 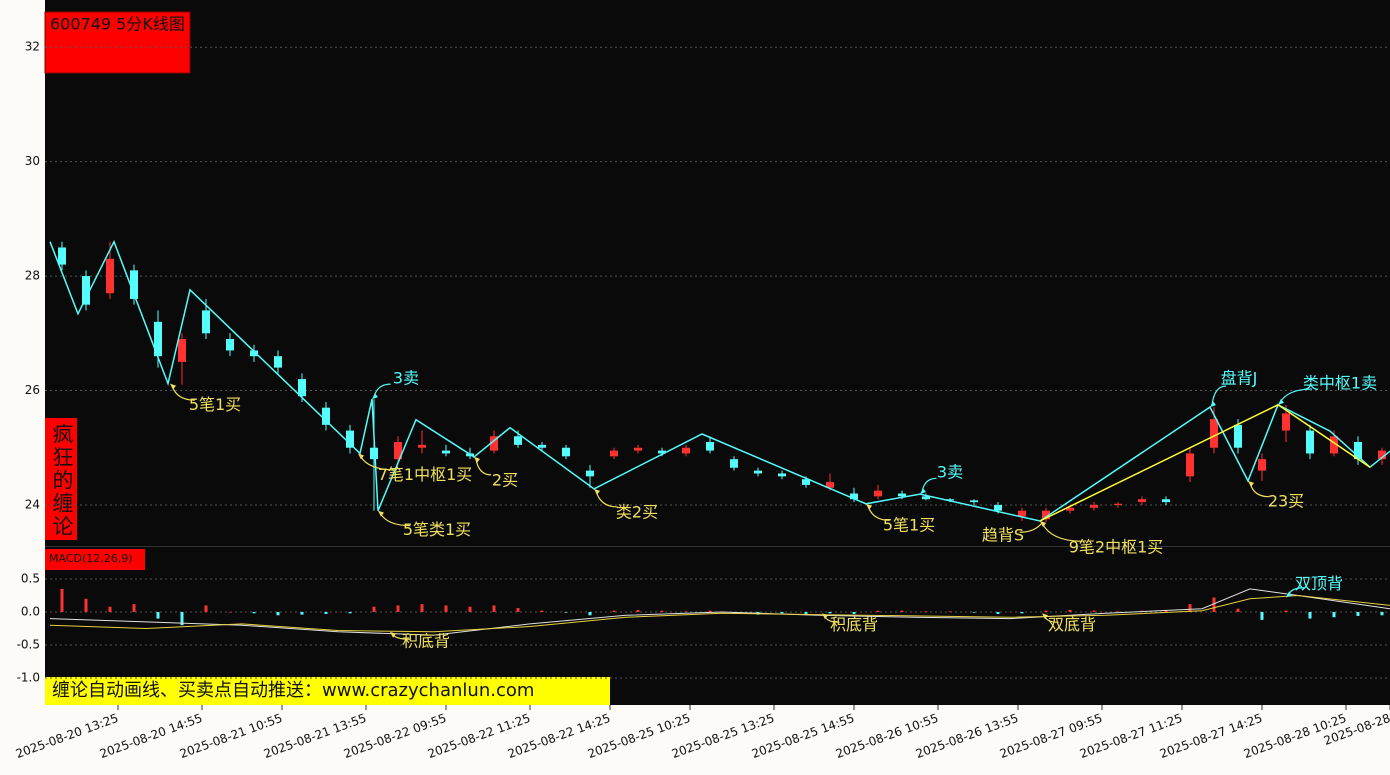 What do you see at coordinates (426, 640) in the screenshot?
I see `annotation-label: 积底背` at bounding box center [426, 640].